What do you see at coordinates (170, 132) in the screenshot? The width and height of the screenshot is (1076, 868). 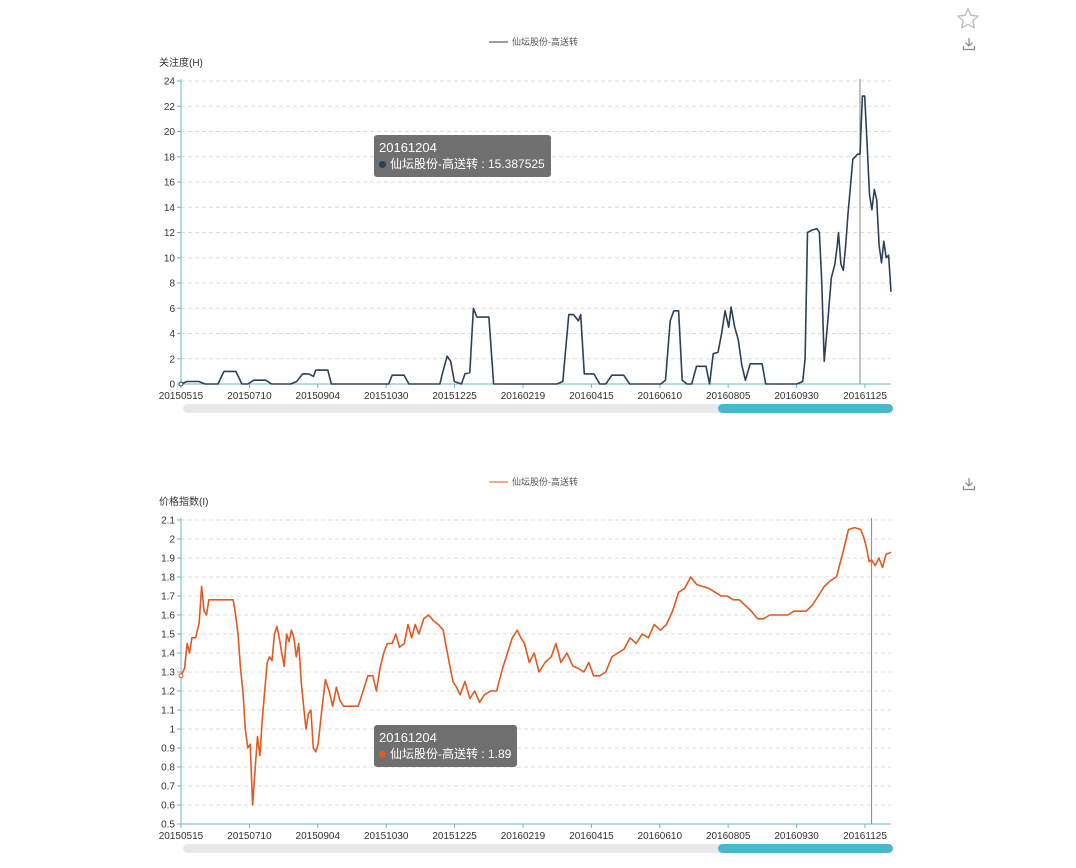 I see `y-tick-label: 20` at bounding box center [170, 132].